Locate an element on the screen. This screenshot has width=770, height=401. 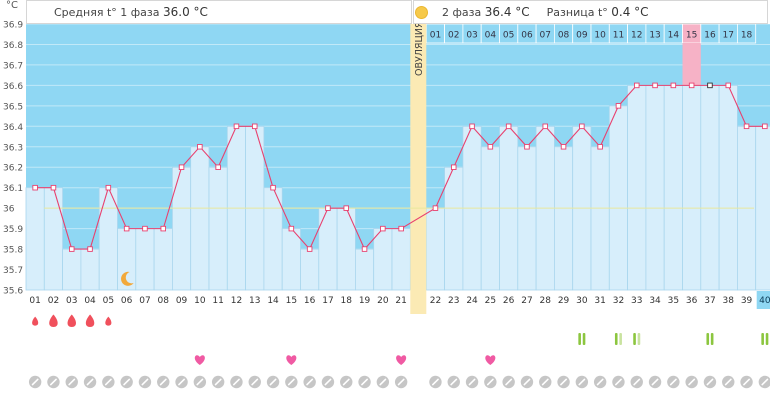
post-ovulation-day-label: 06 is located at coordinates (527, 36).